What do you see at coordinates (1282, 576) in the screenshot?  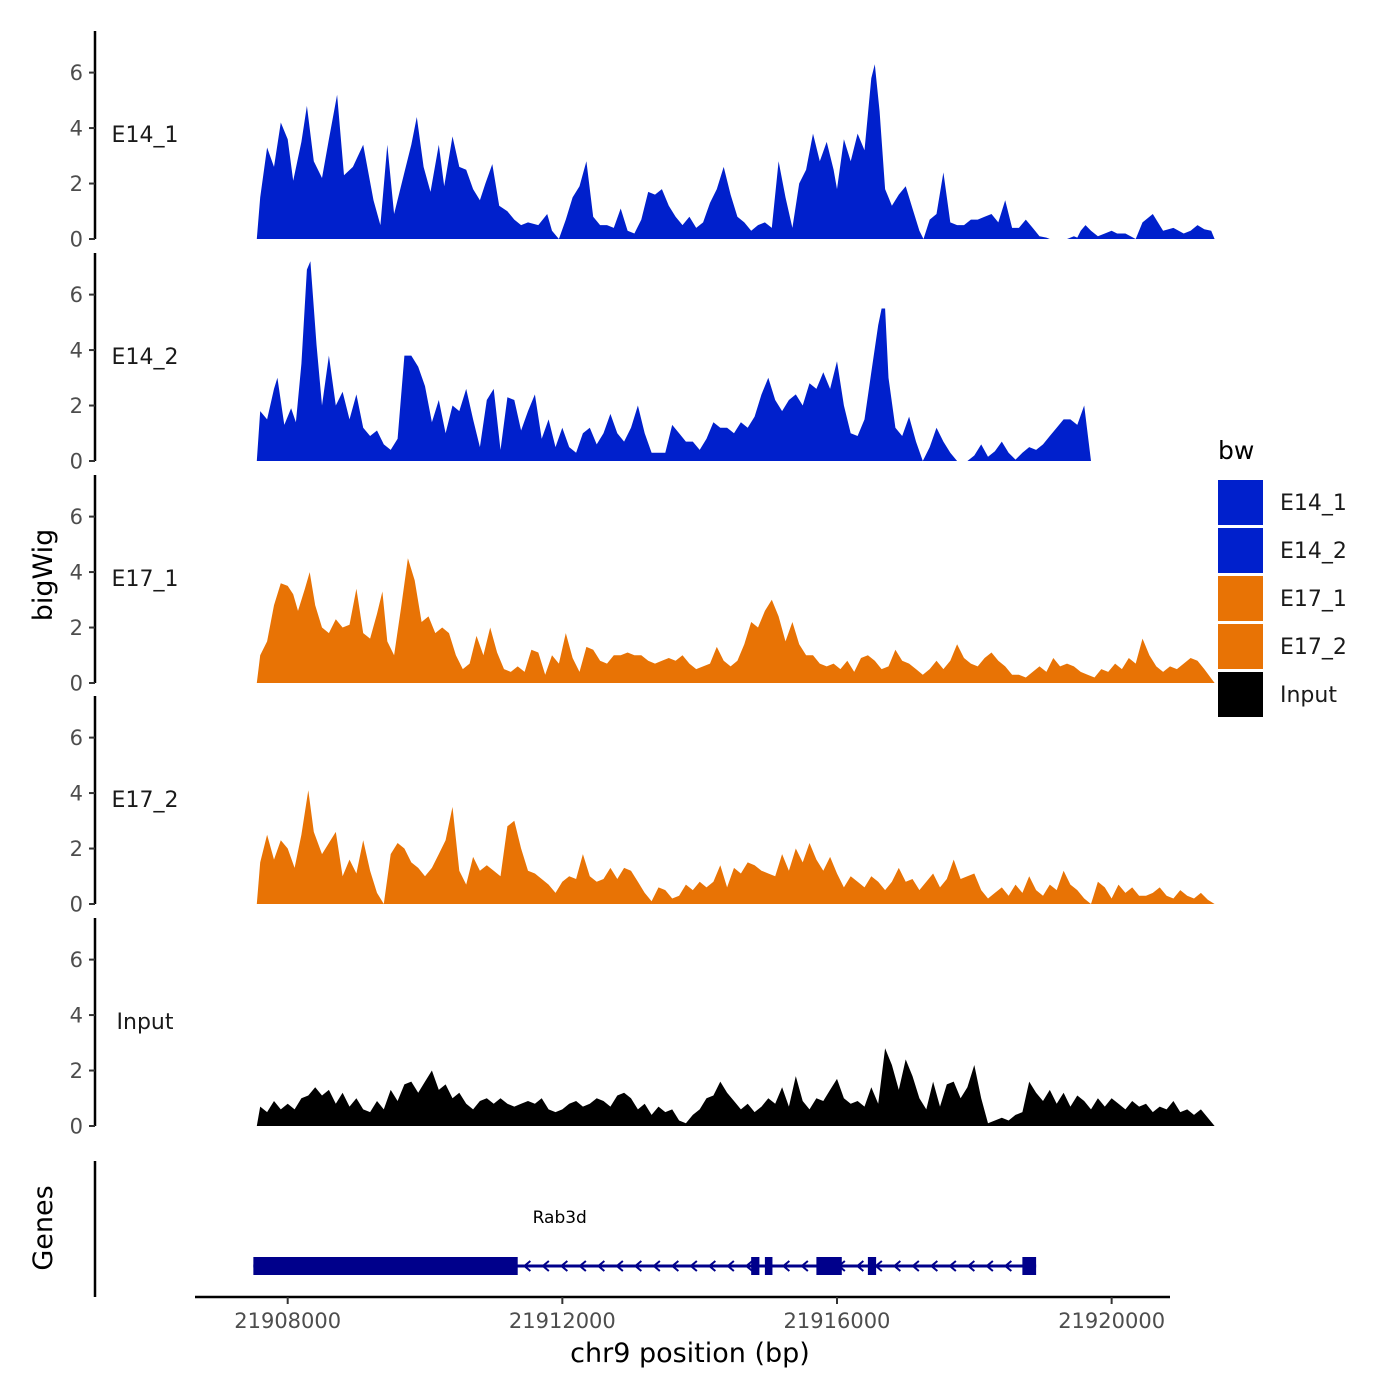 I see `legend: bw E14_1 E14_2 E17_1 E17_2 Input` at bounding box center [1282, 576].